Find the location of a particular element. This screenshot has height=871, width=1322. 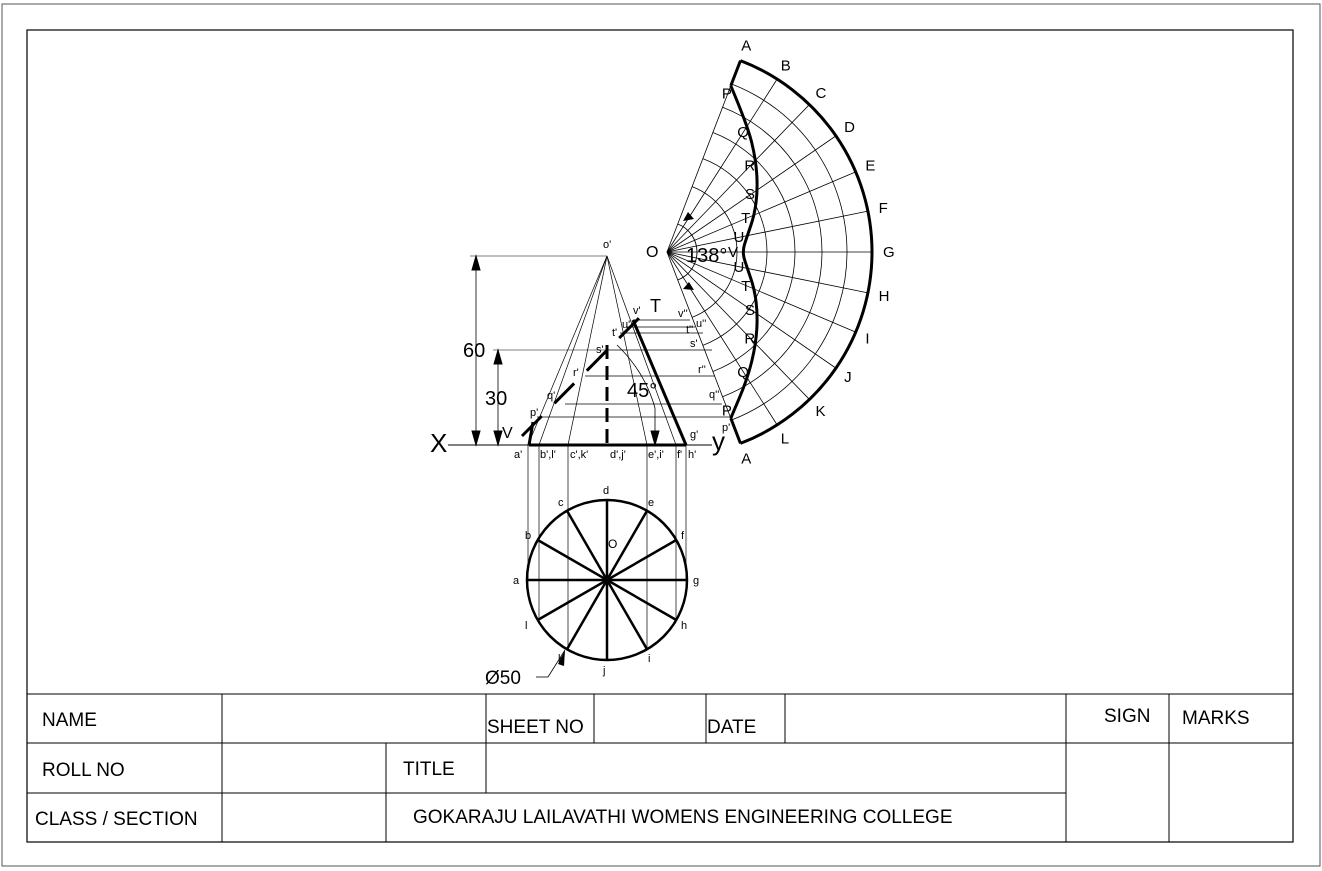

projection-label: t'' is located at coordinates (689, 330).